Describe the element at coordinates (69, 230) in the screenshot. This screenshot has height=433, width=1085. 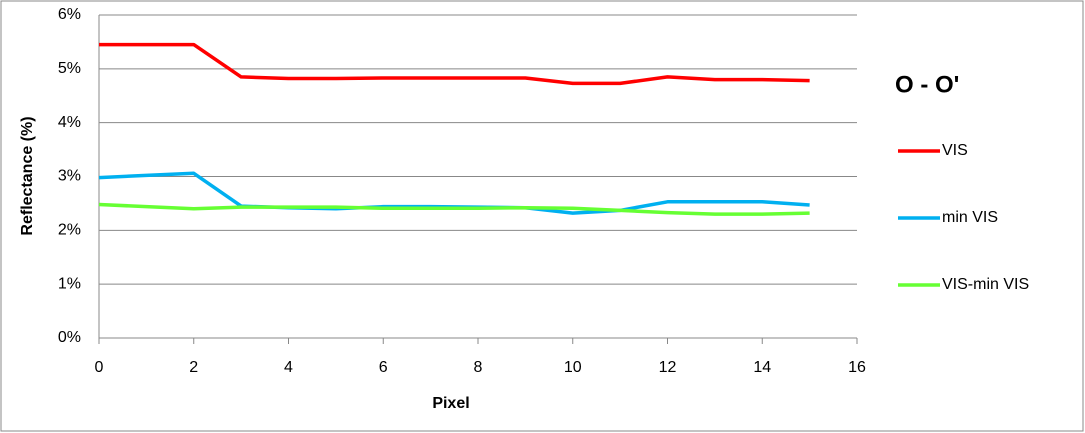
I see `y-tick-label: 2%` at that location.